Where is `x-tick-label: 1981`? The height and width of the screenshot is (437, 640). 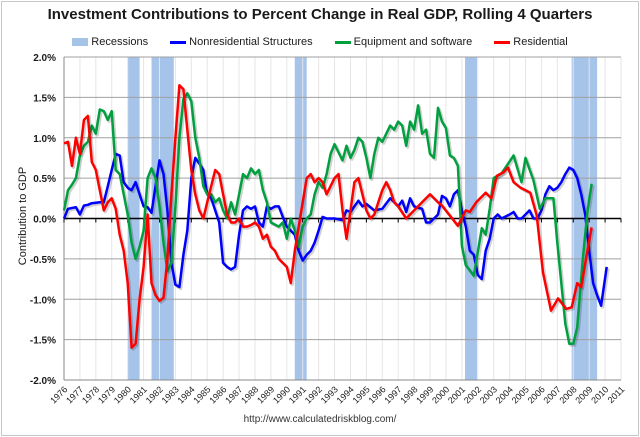
x-tick-label: 1981 is located at coordinates (138, 394).